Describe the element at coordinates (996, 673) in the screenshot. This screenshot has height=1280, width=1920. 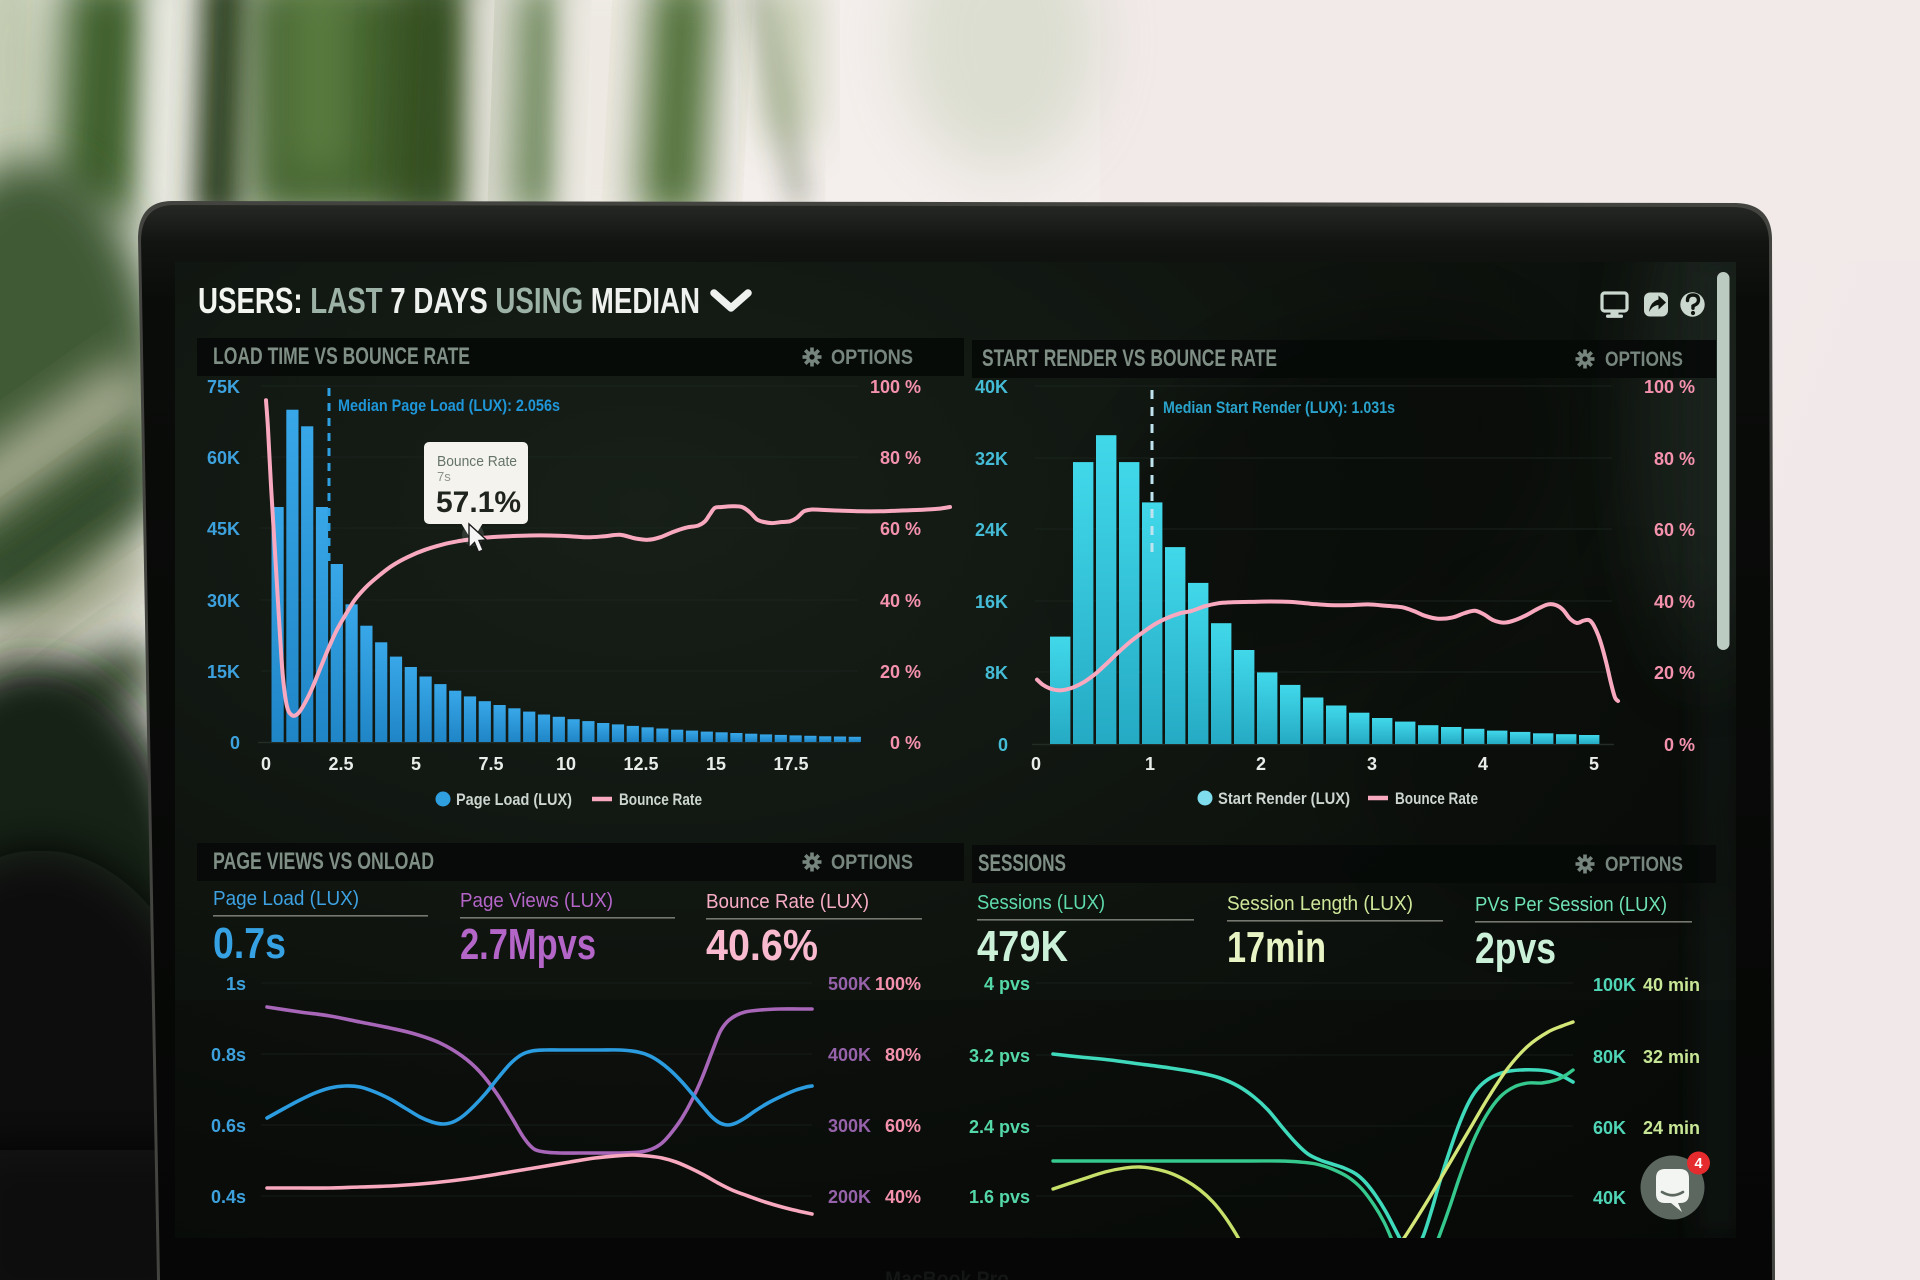
I see `svg-text: 8K` at that location.